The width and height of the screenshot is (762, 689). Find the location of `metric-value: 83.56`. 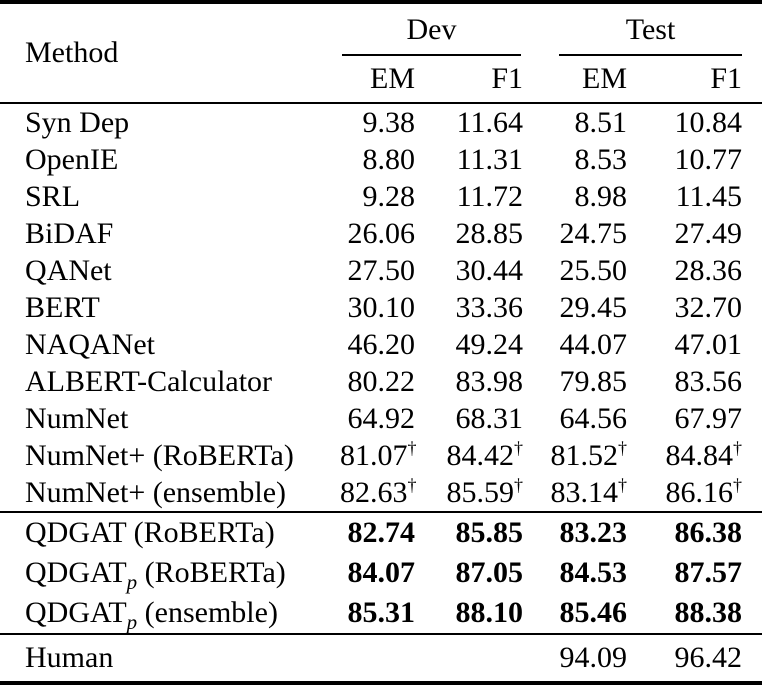

metric-value: 83.56 is located at coordinates (708, 381).